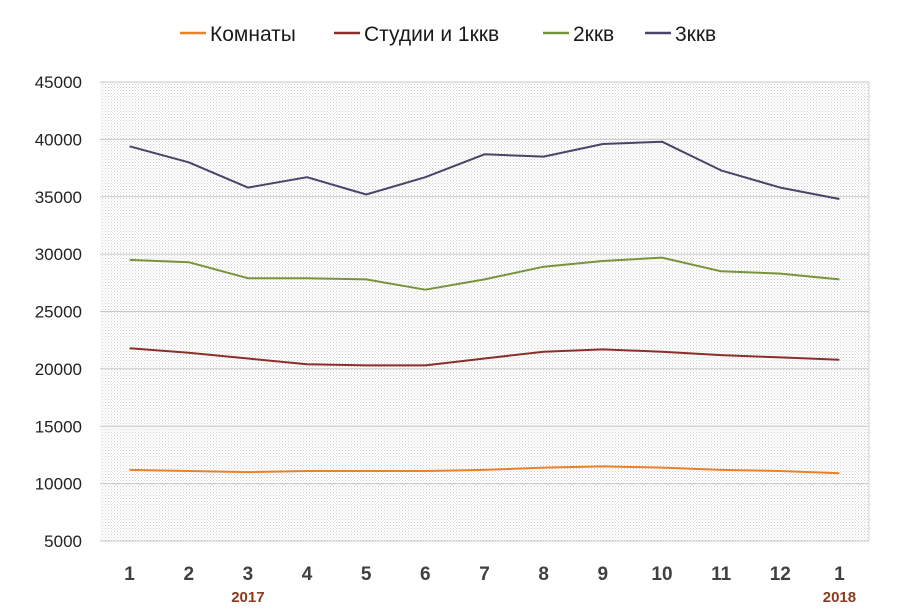 This screenshot has width=900, height=611. Describe the element at coordinates (58, 82) in the screenshot. I see `y-tick-label: 45000` at that location.